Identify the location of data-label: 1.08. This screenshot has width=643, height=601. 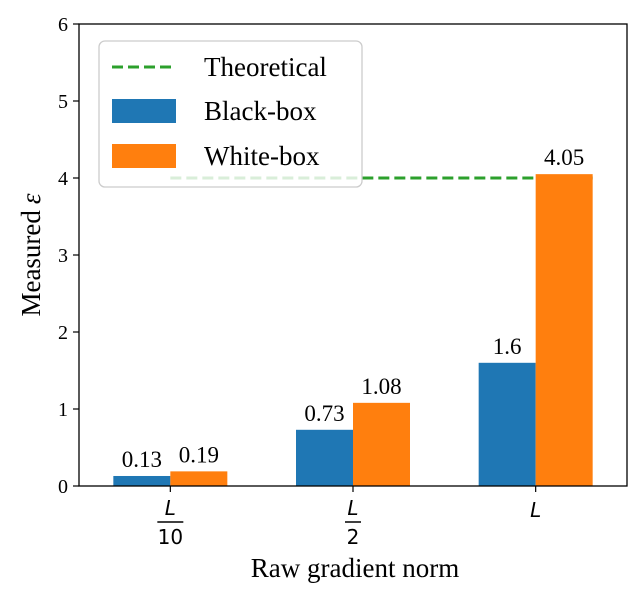
(381, 386).